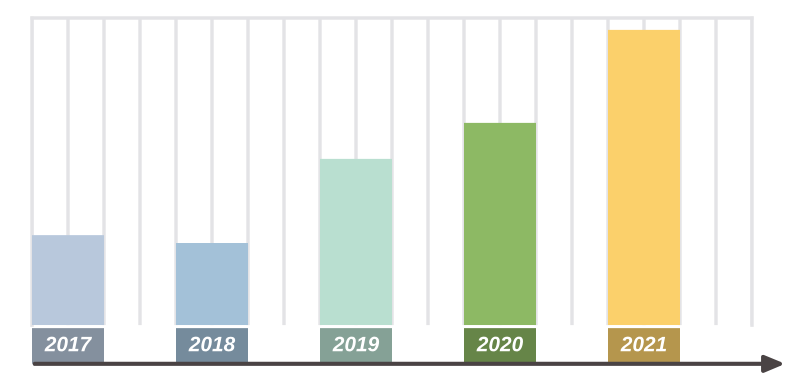 This screenshot has width=800, height=383. What do you see at coordinates (499, 344) in the screenshot?
I see `x-tick-label: 2020` at bounding box center [499, 344].